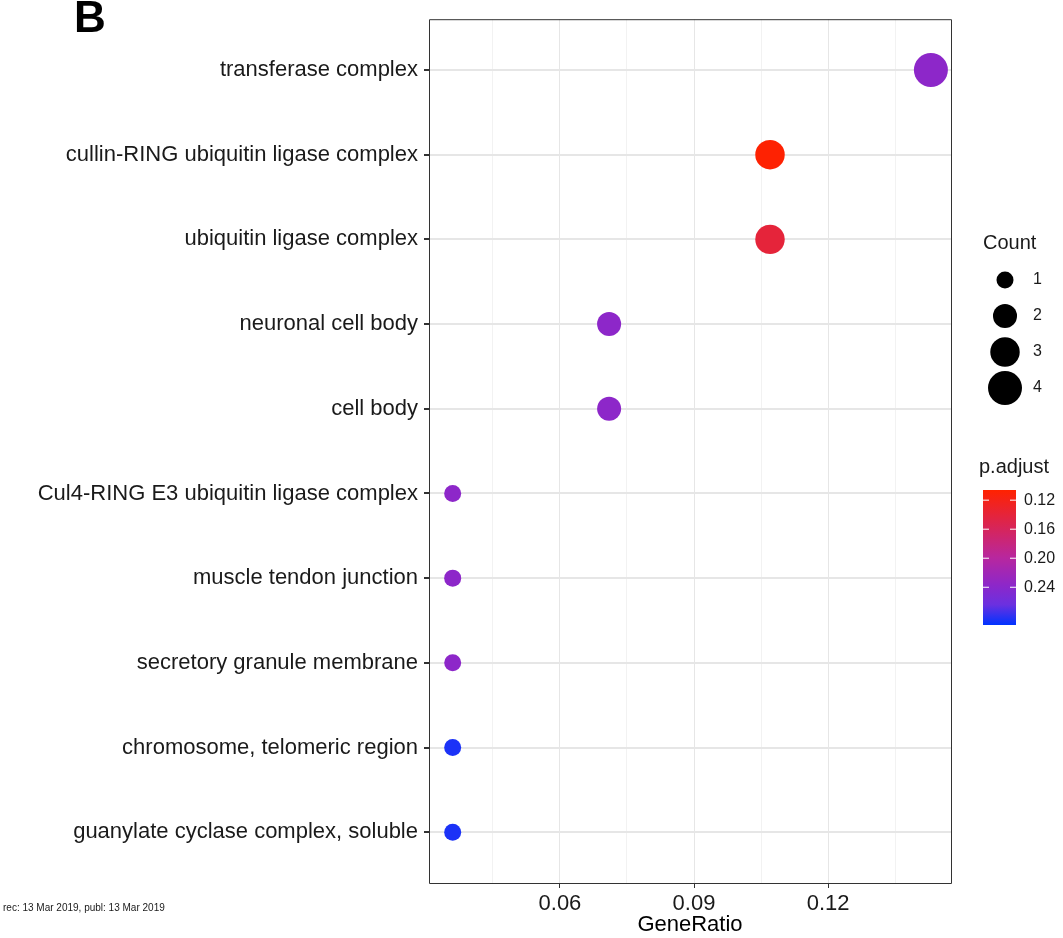  I want to click on y-tick-label: cullin-RING ubiquitin ligase complex, so click(241, 153).